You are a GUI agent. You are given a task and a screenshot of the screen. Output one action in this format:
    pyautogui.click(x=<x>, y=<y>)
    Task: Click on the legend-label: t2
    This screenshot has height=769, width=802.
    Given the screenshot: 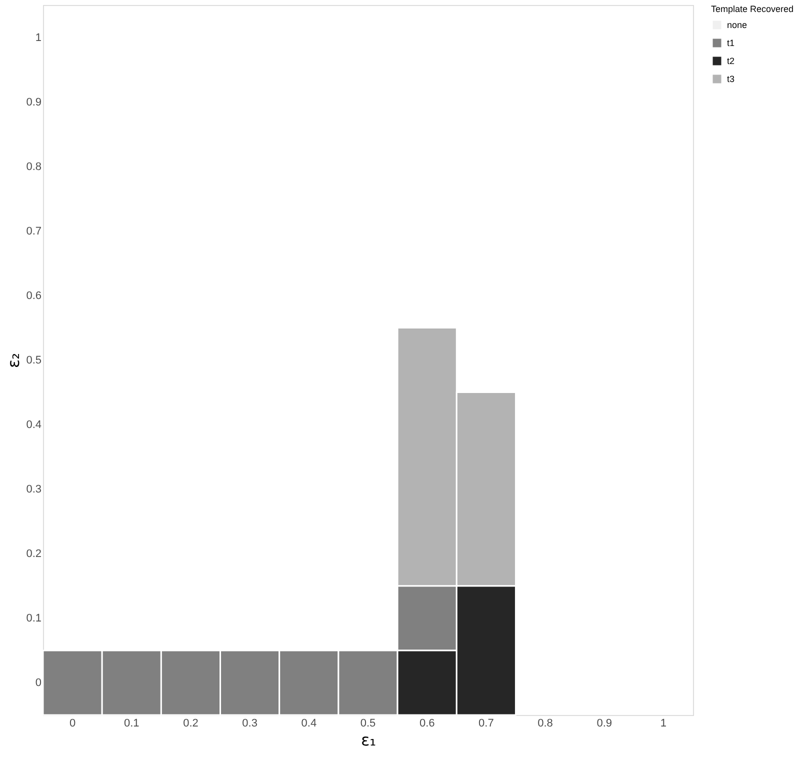 What is the action you would take?
    pyautogui.click(x=731, y=61)
    